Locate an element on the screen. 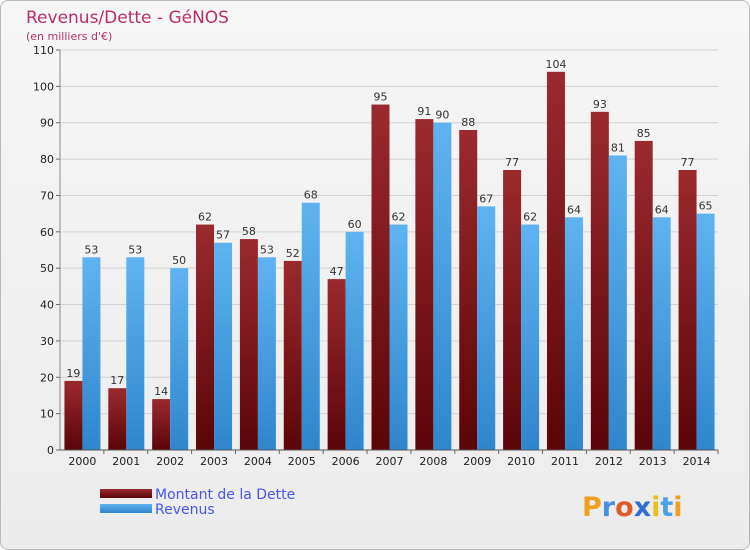  proxiti-logo: Proxiti is located at coordinates (632, 507).